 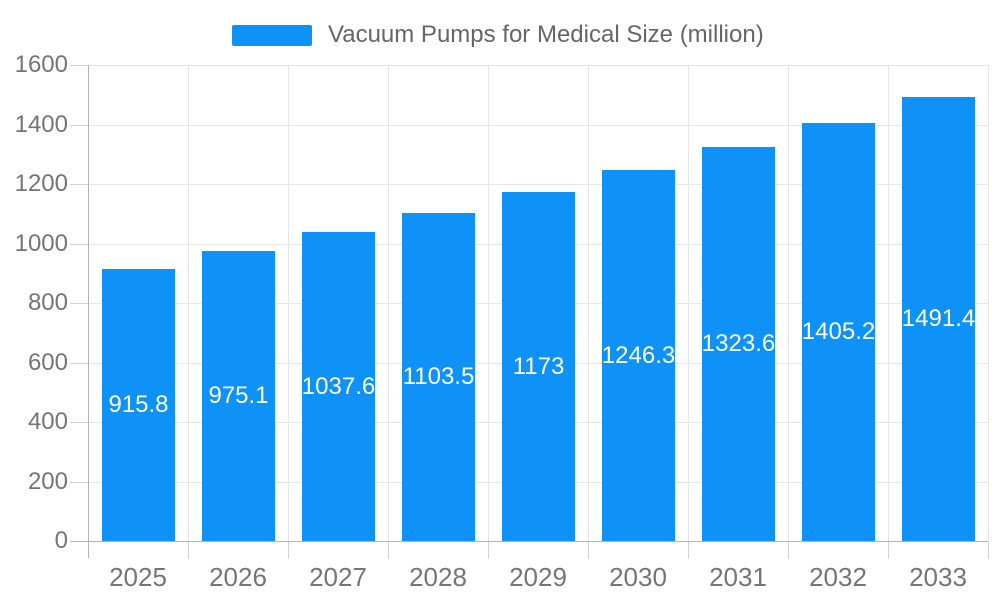 I want to click on bar-2026: 975.1, so click(x=238, y=396).